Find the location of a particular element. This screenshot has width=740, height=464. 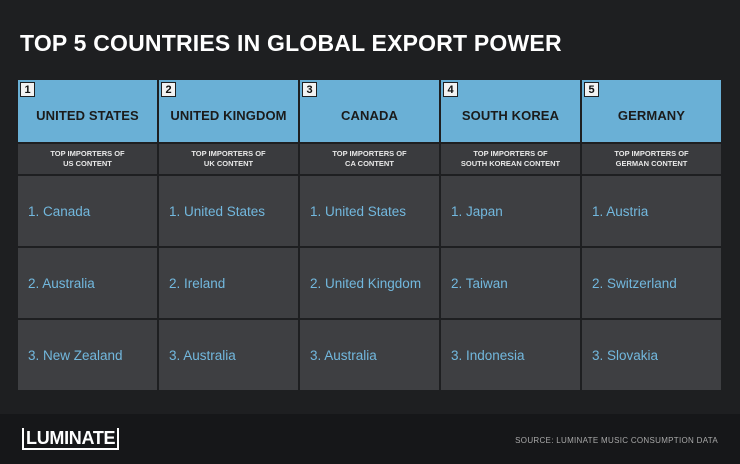

importer-cell: 3. New Zealand is located at coordinates (87, 355).